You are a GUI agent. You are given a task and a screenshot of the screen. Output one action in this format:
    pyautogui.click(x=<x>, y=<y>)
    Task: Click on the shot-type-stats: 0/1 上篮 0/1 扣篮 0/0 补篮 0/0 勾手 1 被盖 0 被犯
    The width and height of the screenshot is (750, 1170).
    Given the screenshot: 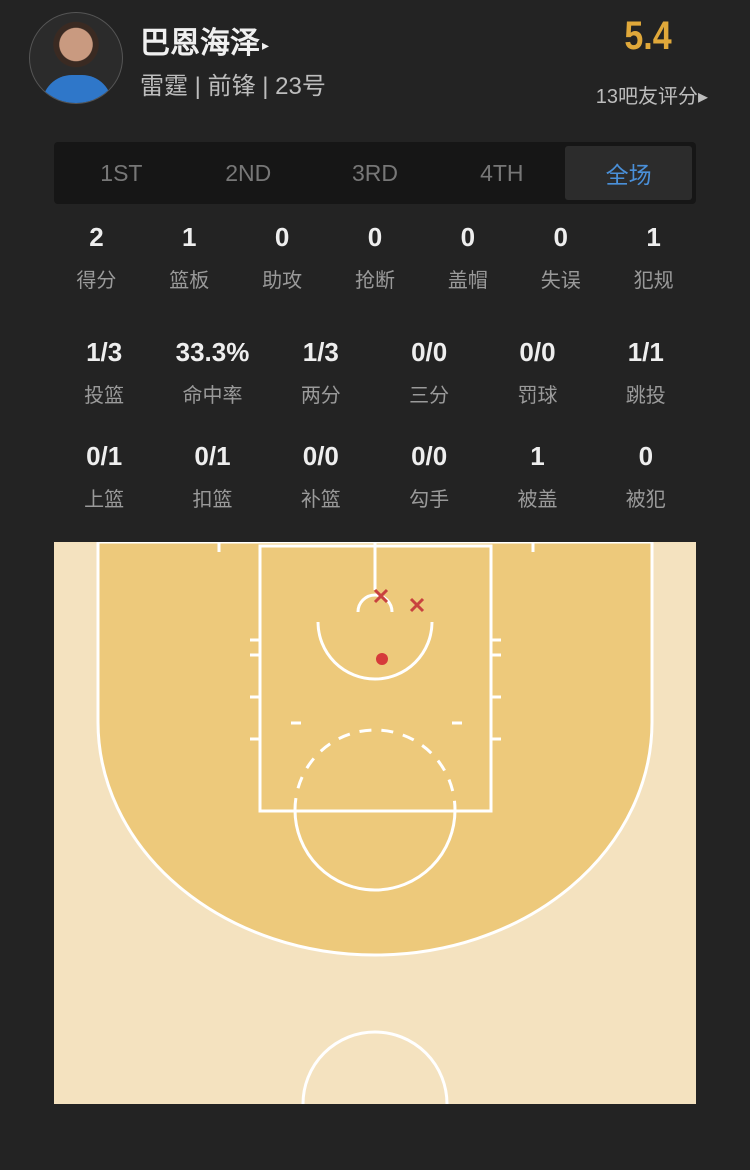 What is the action you would take?
    pyautogui.click(x=375, y=476)
    